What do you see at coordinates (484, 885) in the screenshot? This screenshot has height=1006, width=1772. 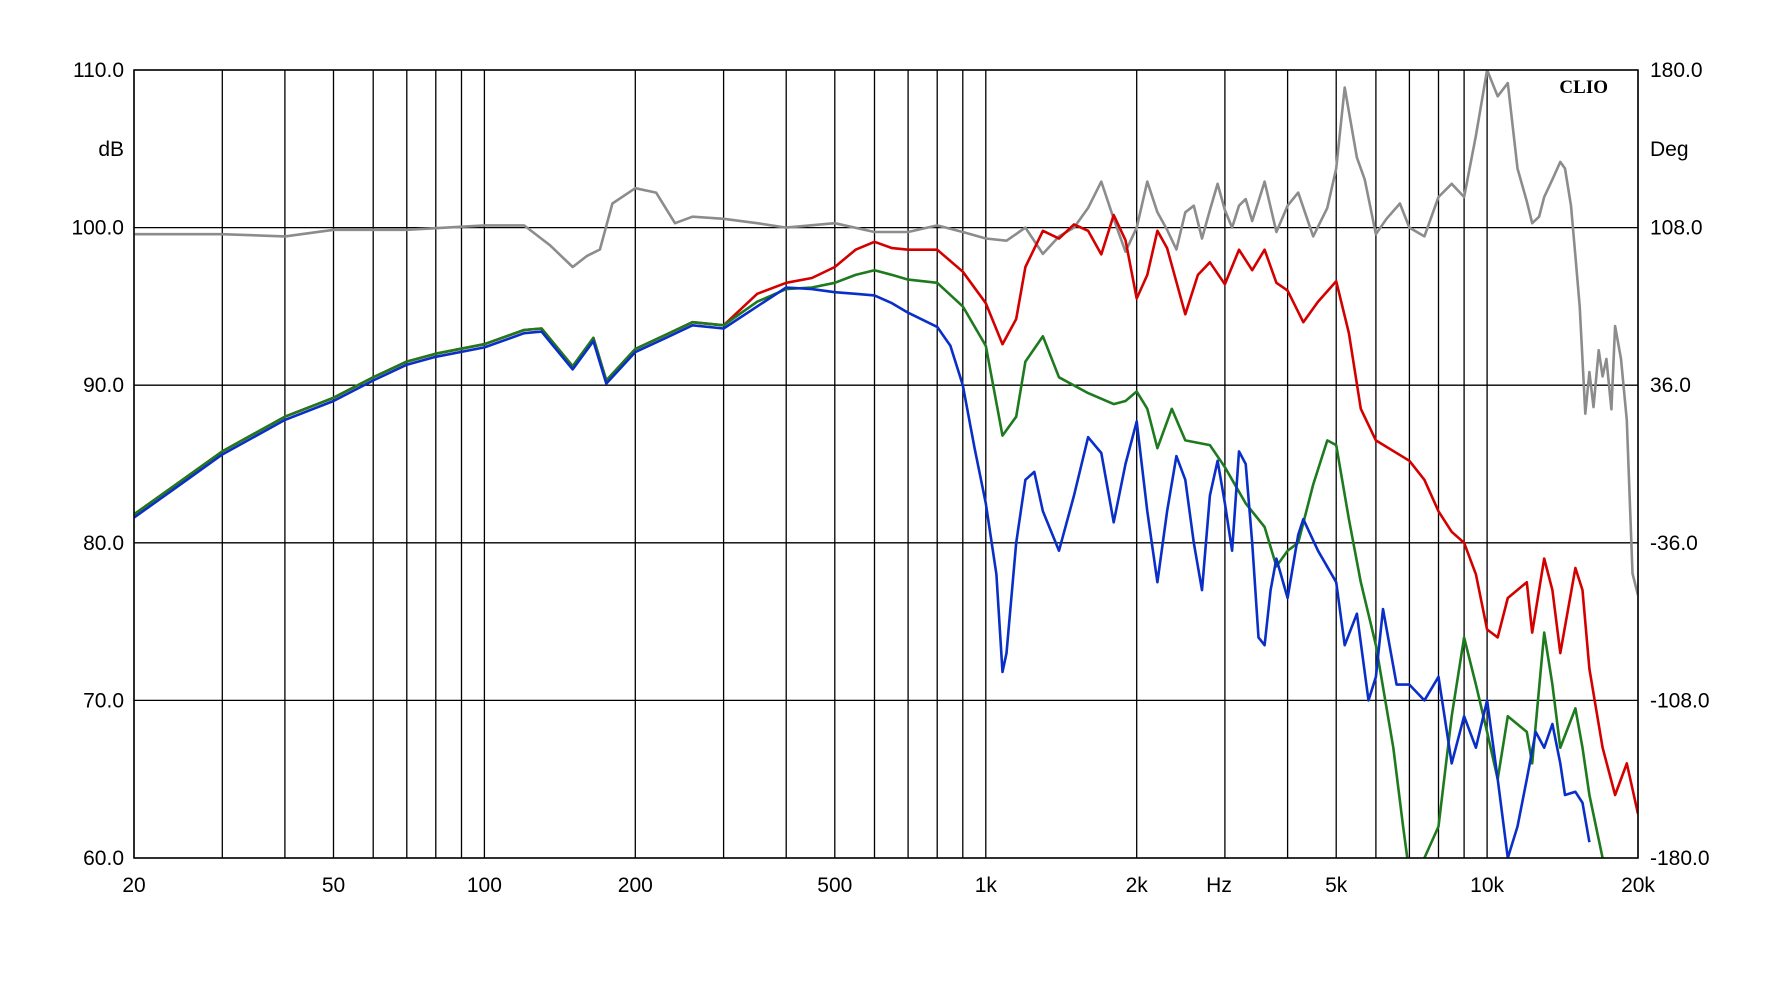 I see `x-tick-label: 100` at bounding box center [484, 885].